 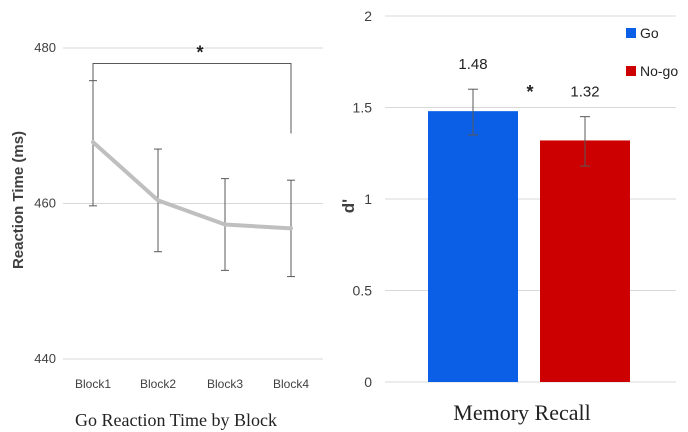 What do you see at coordinates (529, 127) in the screenshot?
I see `right-error-bars` at bounding box center [529, 127].